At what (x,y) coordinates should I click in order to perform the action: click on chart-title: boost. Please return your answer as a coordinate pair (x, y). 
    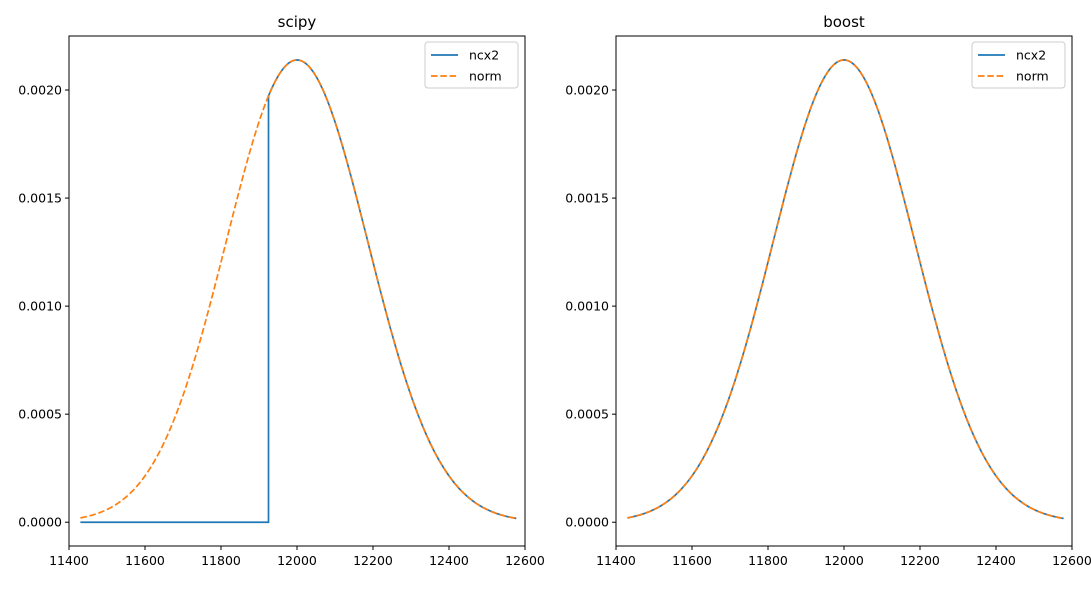
    Looking at the image, I should click on (844, 22).